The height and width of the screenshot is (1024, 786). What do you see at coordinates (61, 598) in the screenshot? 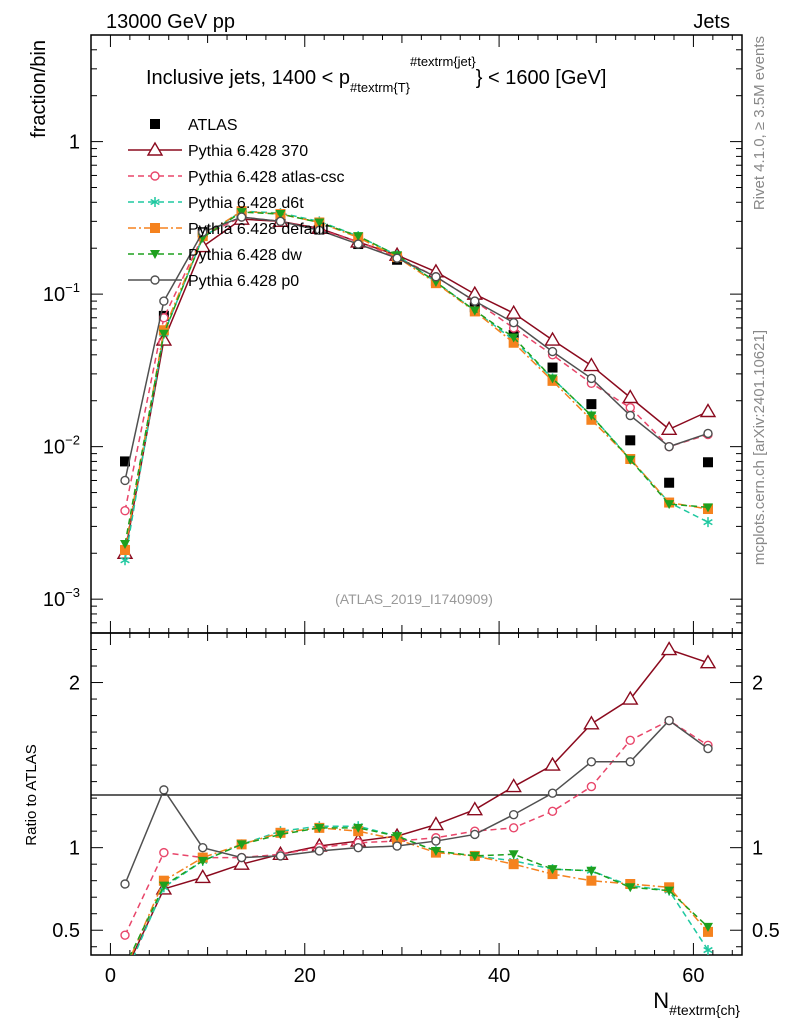
I see `main-y-tick-label: 10⁻³` at bounding box center [61, 598].